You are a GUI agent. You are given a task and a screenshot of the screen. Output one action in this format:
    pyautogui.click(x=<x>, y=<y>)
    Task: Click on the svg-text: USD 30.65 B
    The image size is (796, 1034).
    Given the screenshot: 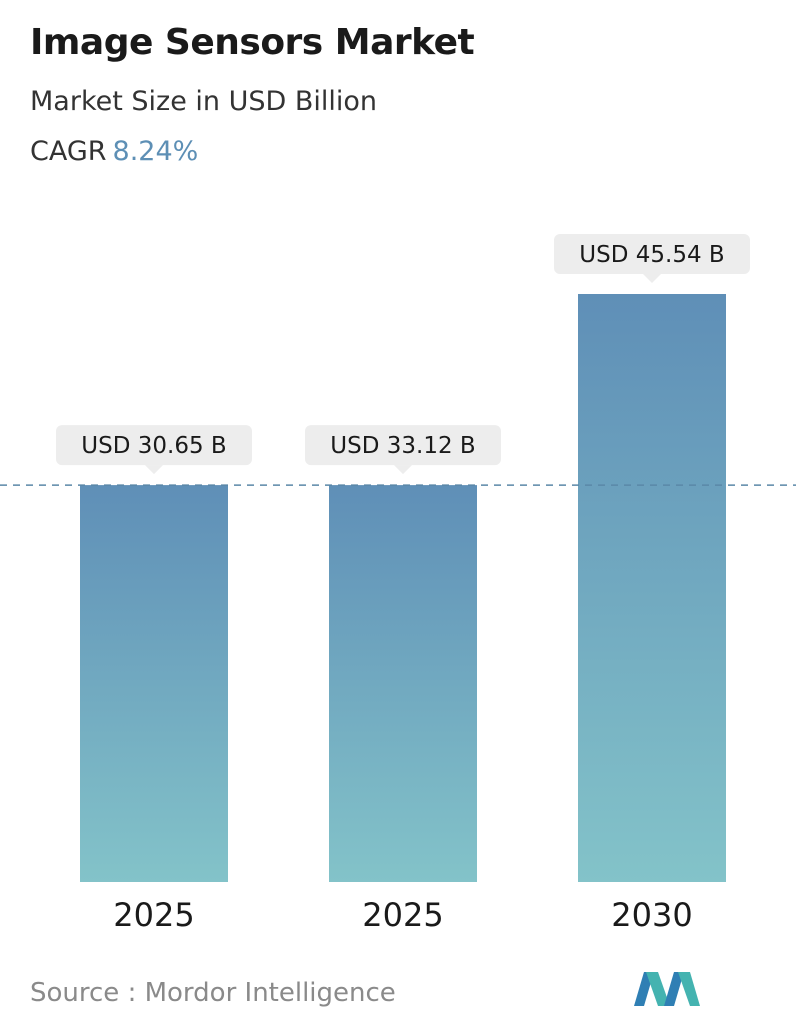 What is the action you would take?
    pyautogui.click(x=153, y=446)
    